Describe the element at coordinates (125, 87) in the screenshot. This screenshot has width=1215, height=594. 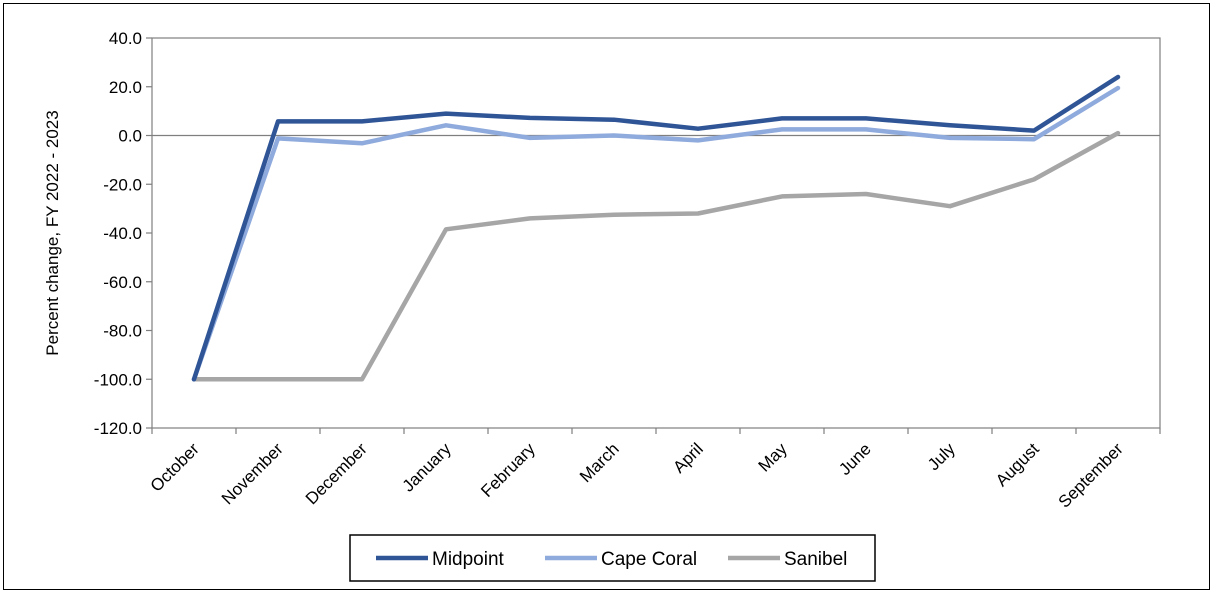
I see `y-tick-label: 20.0` at that location.